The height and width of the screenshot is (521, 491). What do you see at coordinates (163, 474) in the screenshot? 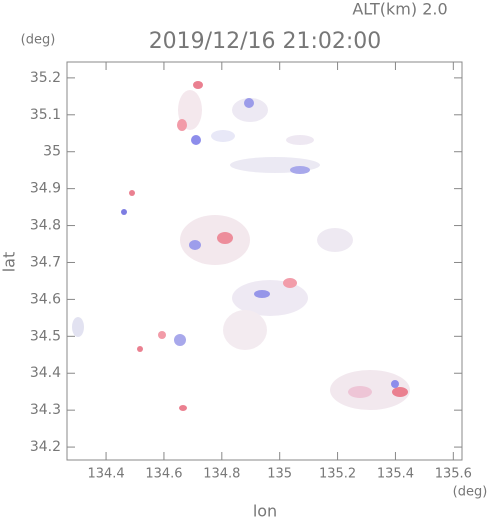
I see `x-tick-label: 134.6` at bounding box center [163, 474].